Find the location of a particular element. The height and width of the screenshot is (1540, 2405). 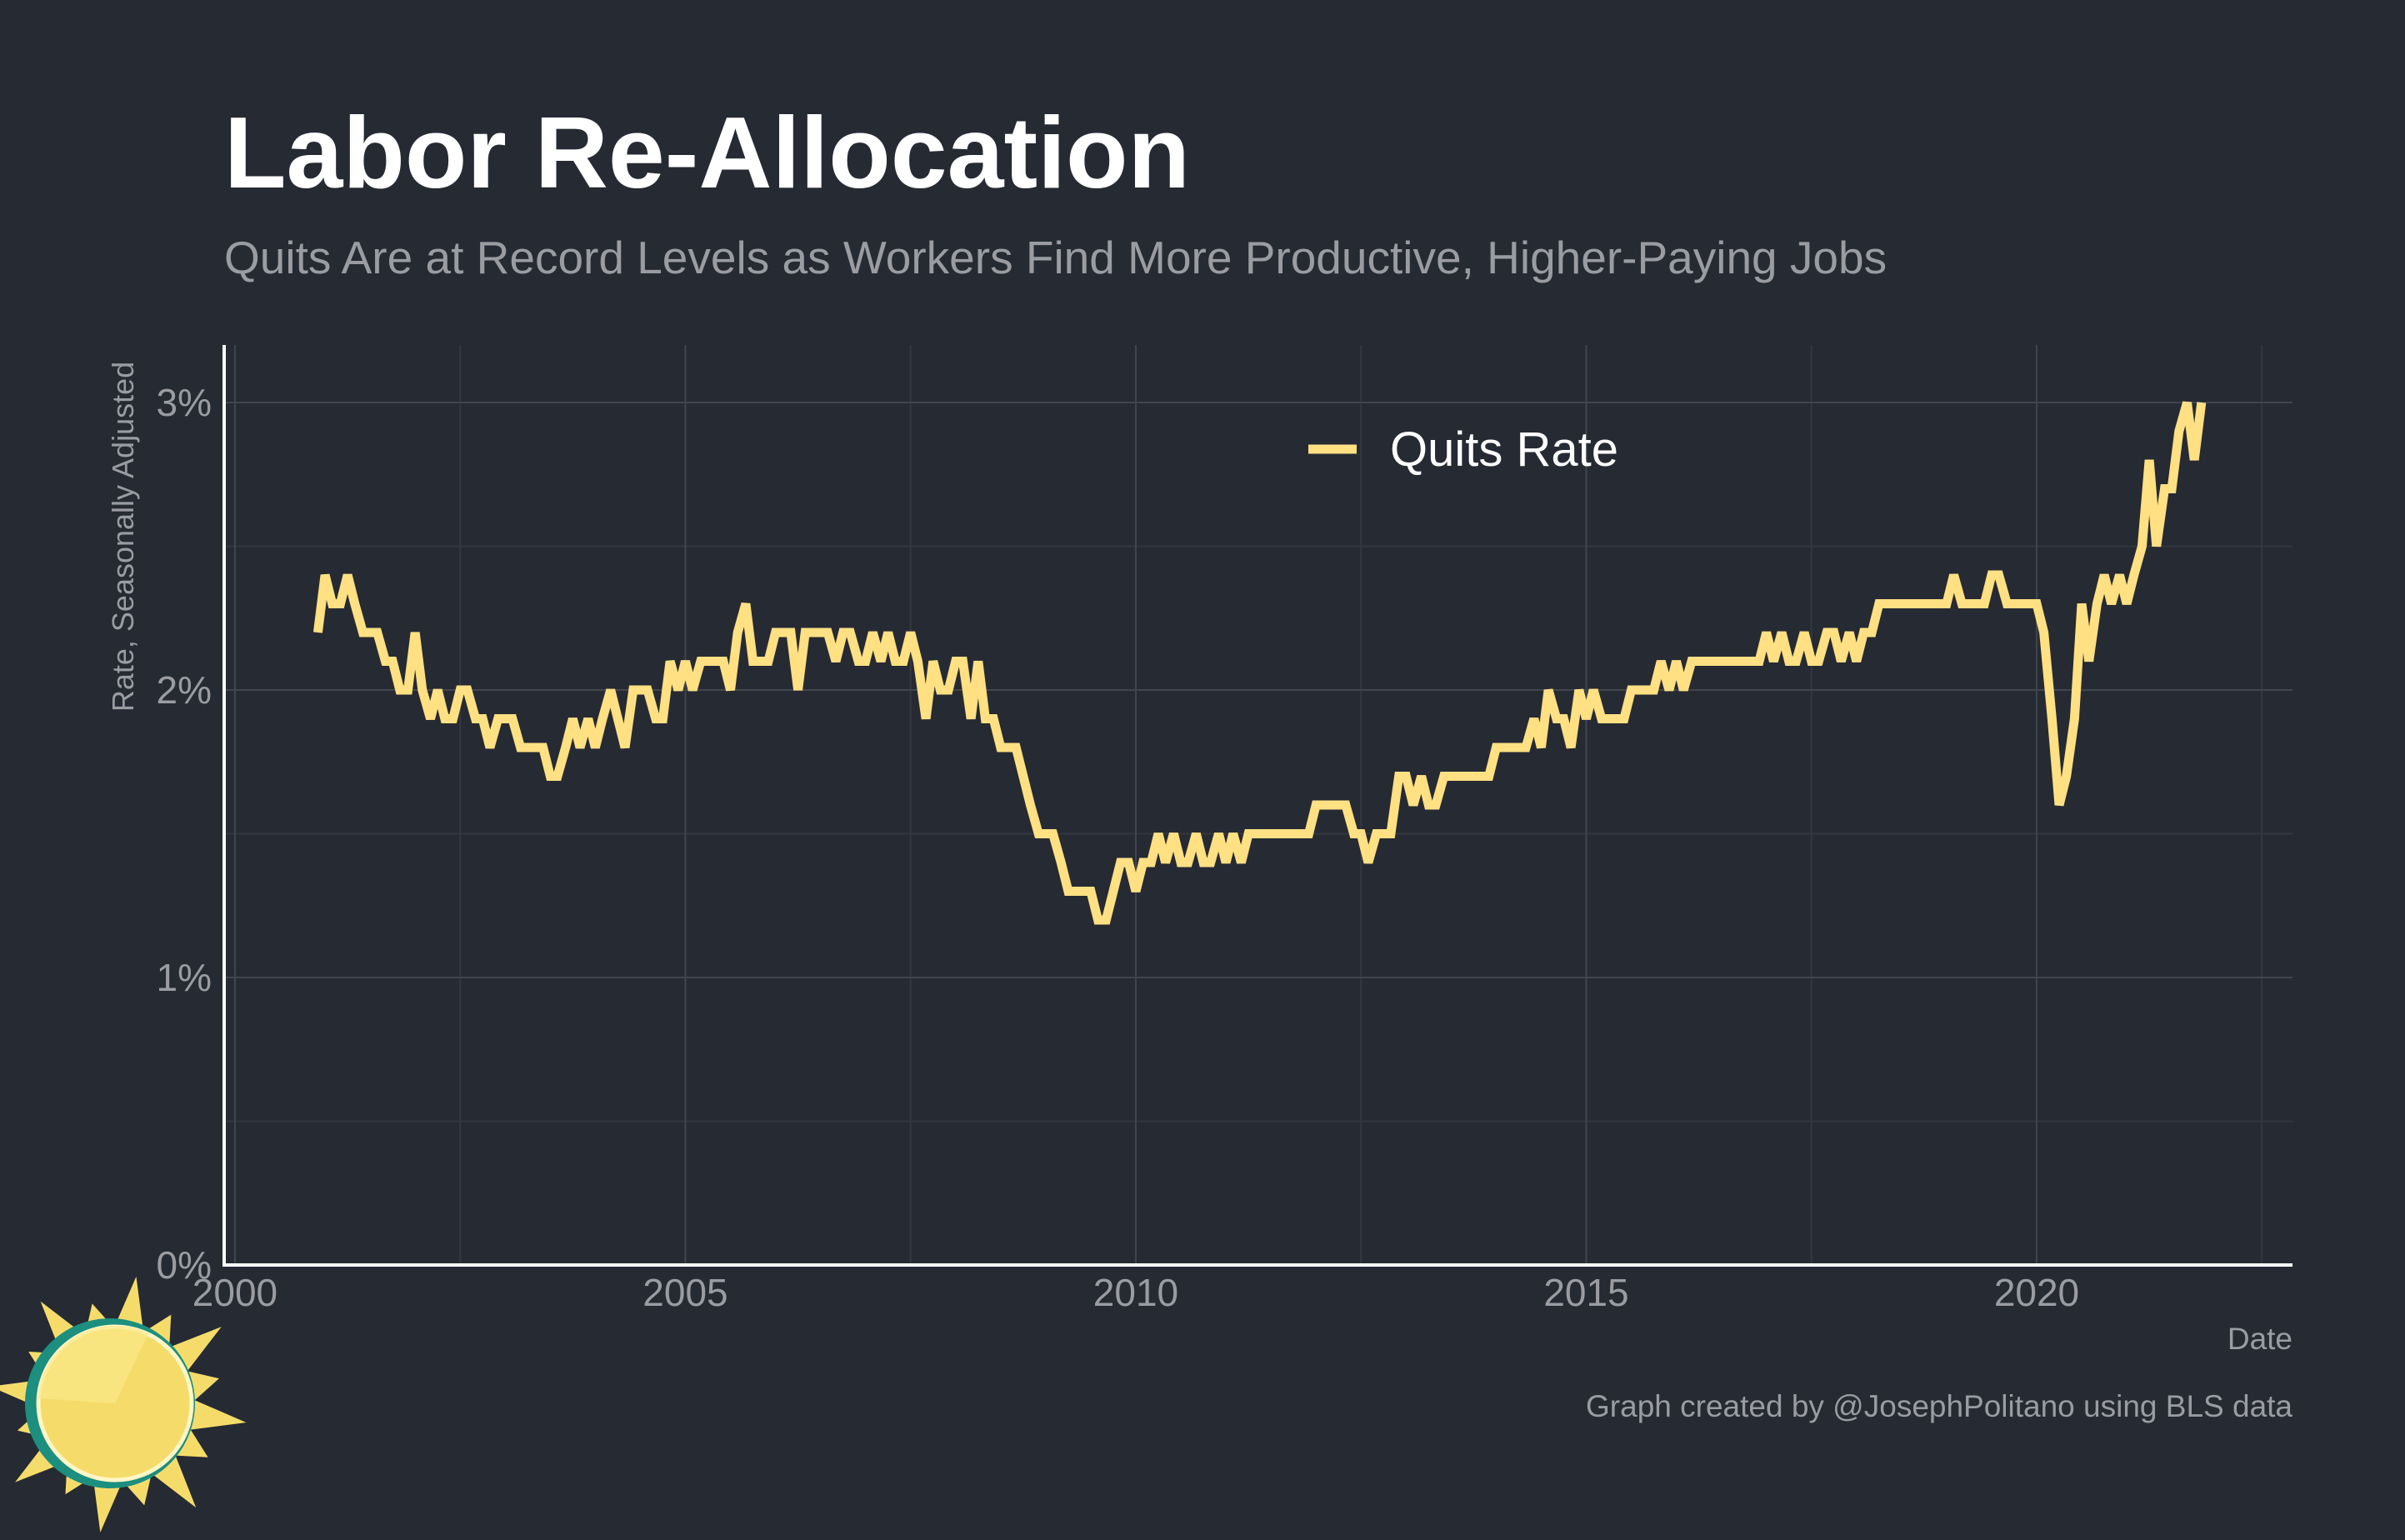

y-tick-label: 3% is located at coordinates (184, 402).